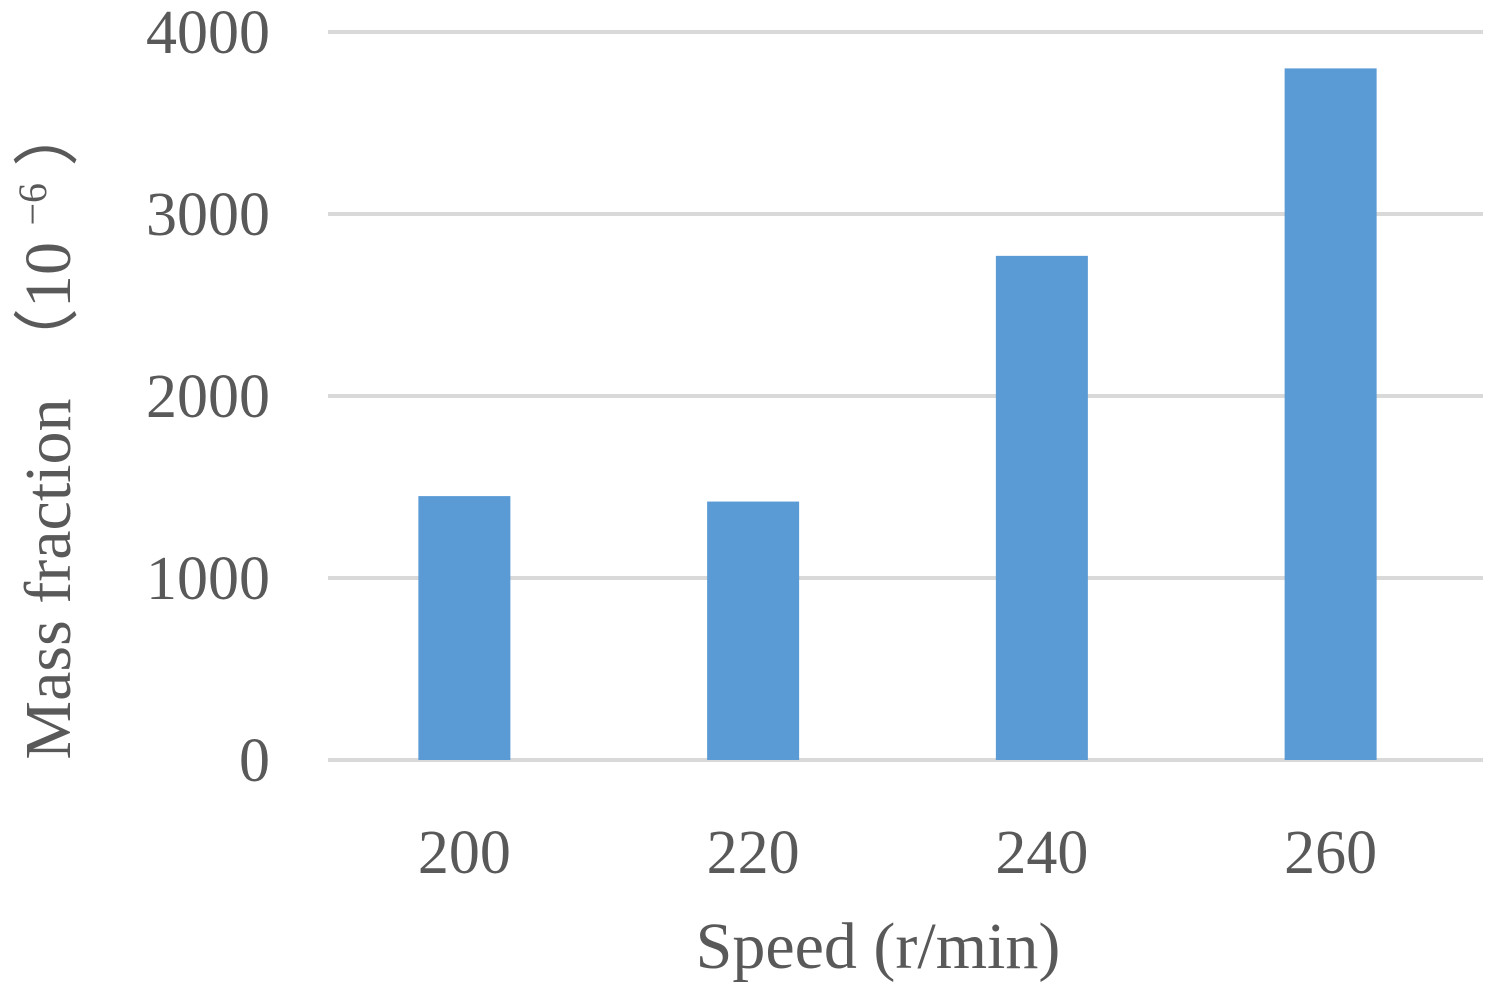 The image size is (1495, 992). What do you see at coordinates (48, 133) in the screenshot?
I see `y-axis-unit-close: ）` at bounding box center [48, 133].